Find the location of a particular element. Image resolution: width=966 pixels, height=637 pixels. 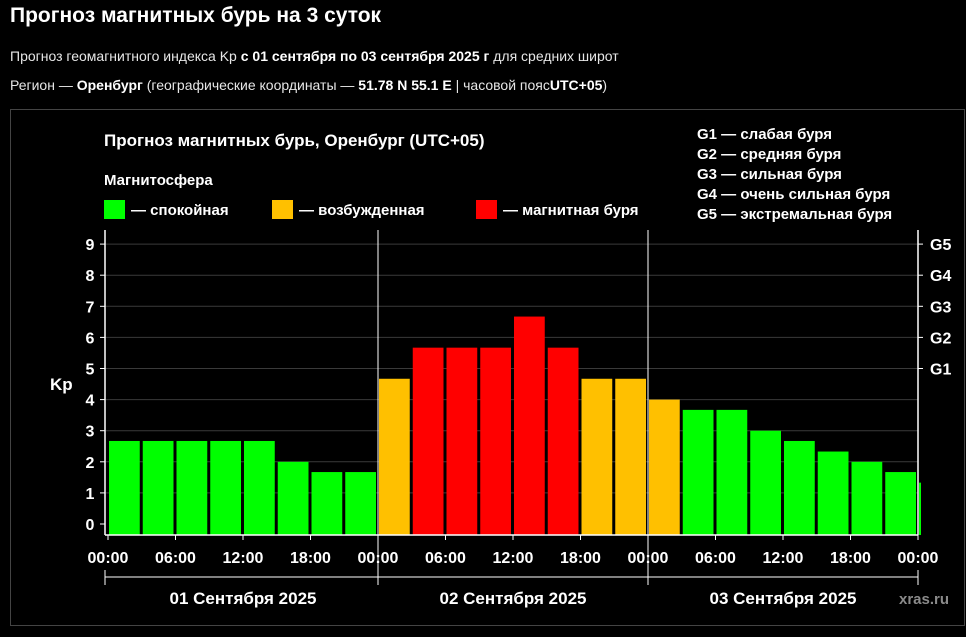

y-tick-label: 5 is located at coordinates (90, 370).